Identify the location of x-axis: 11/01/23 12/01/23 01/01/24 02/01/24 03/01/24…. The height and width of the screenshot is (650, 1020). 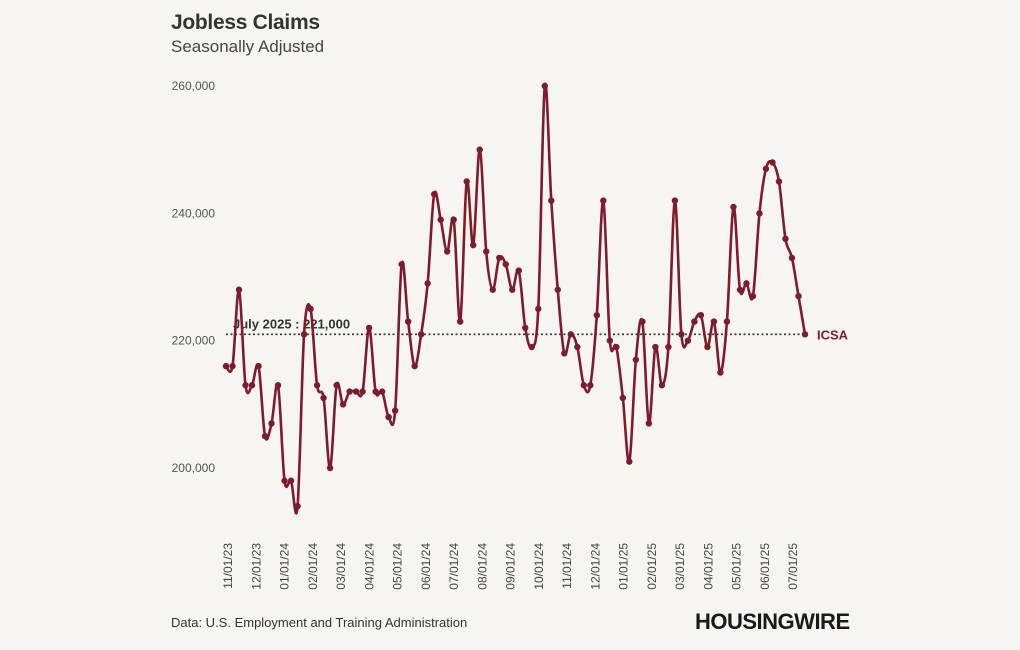
(510, 566).